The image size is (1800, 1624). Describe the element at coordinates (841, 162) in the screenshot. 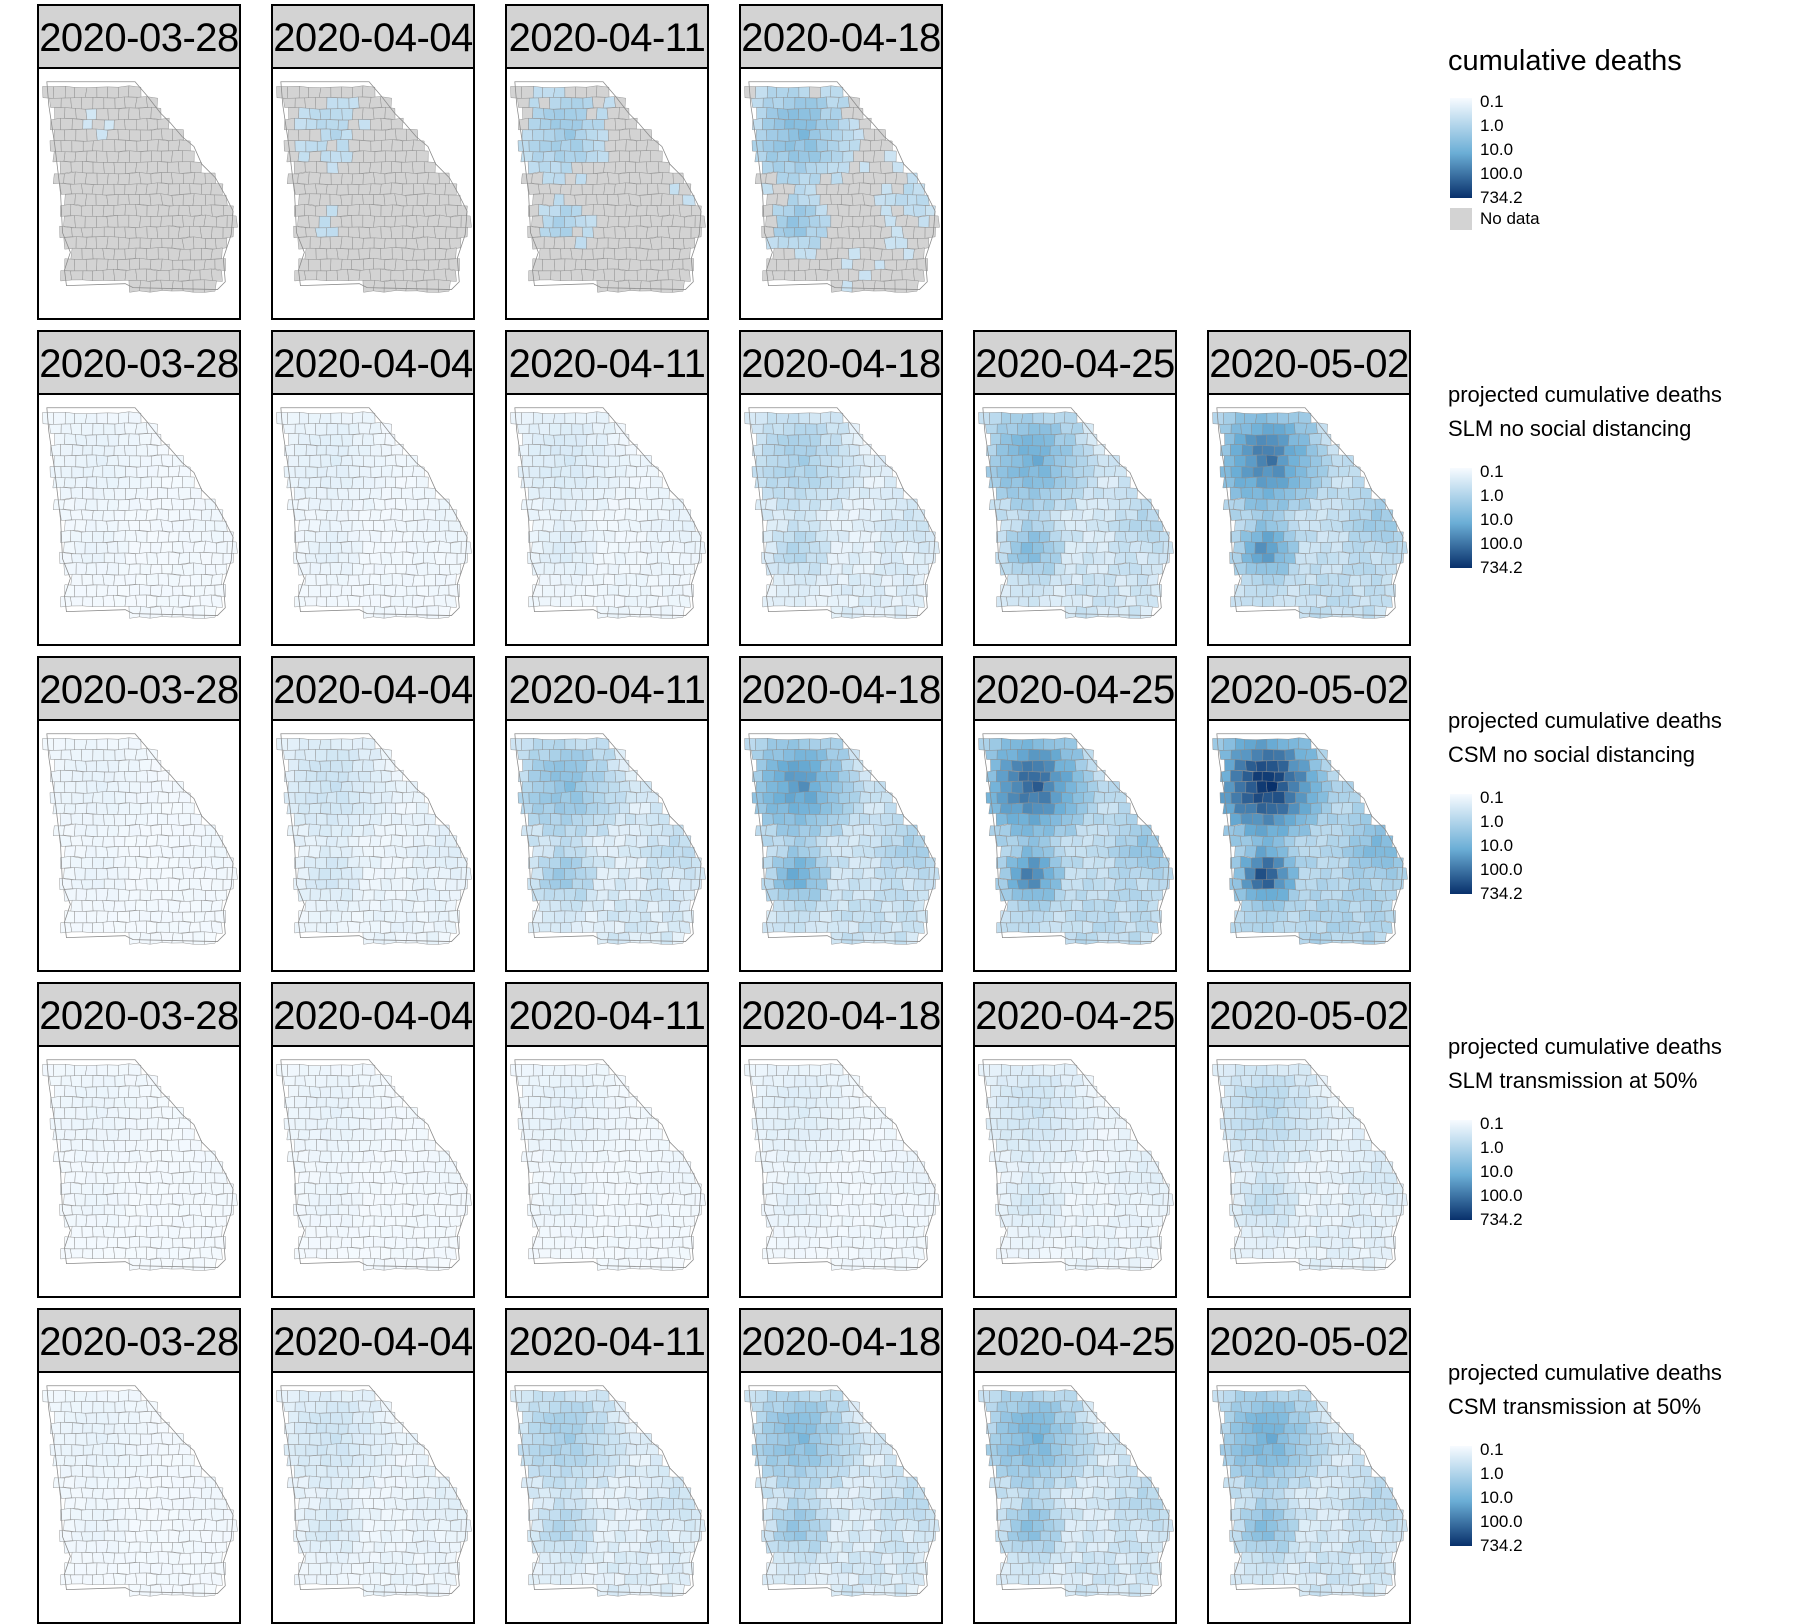

I see `map-panel: 2020-04-18` at that location.